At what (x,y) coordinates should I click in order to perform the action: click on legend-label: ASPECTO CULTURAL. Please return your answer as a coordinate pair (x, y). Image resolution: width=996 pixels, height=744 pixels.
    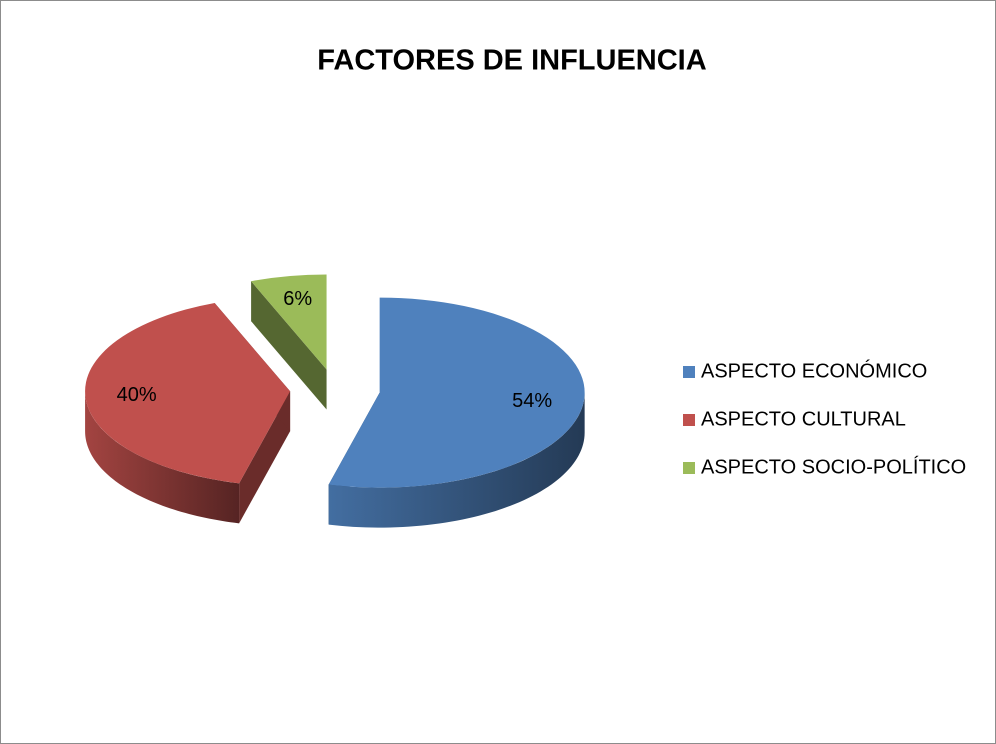
    Looking at the image, I should click on (803, 419).